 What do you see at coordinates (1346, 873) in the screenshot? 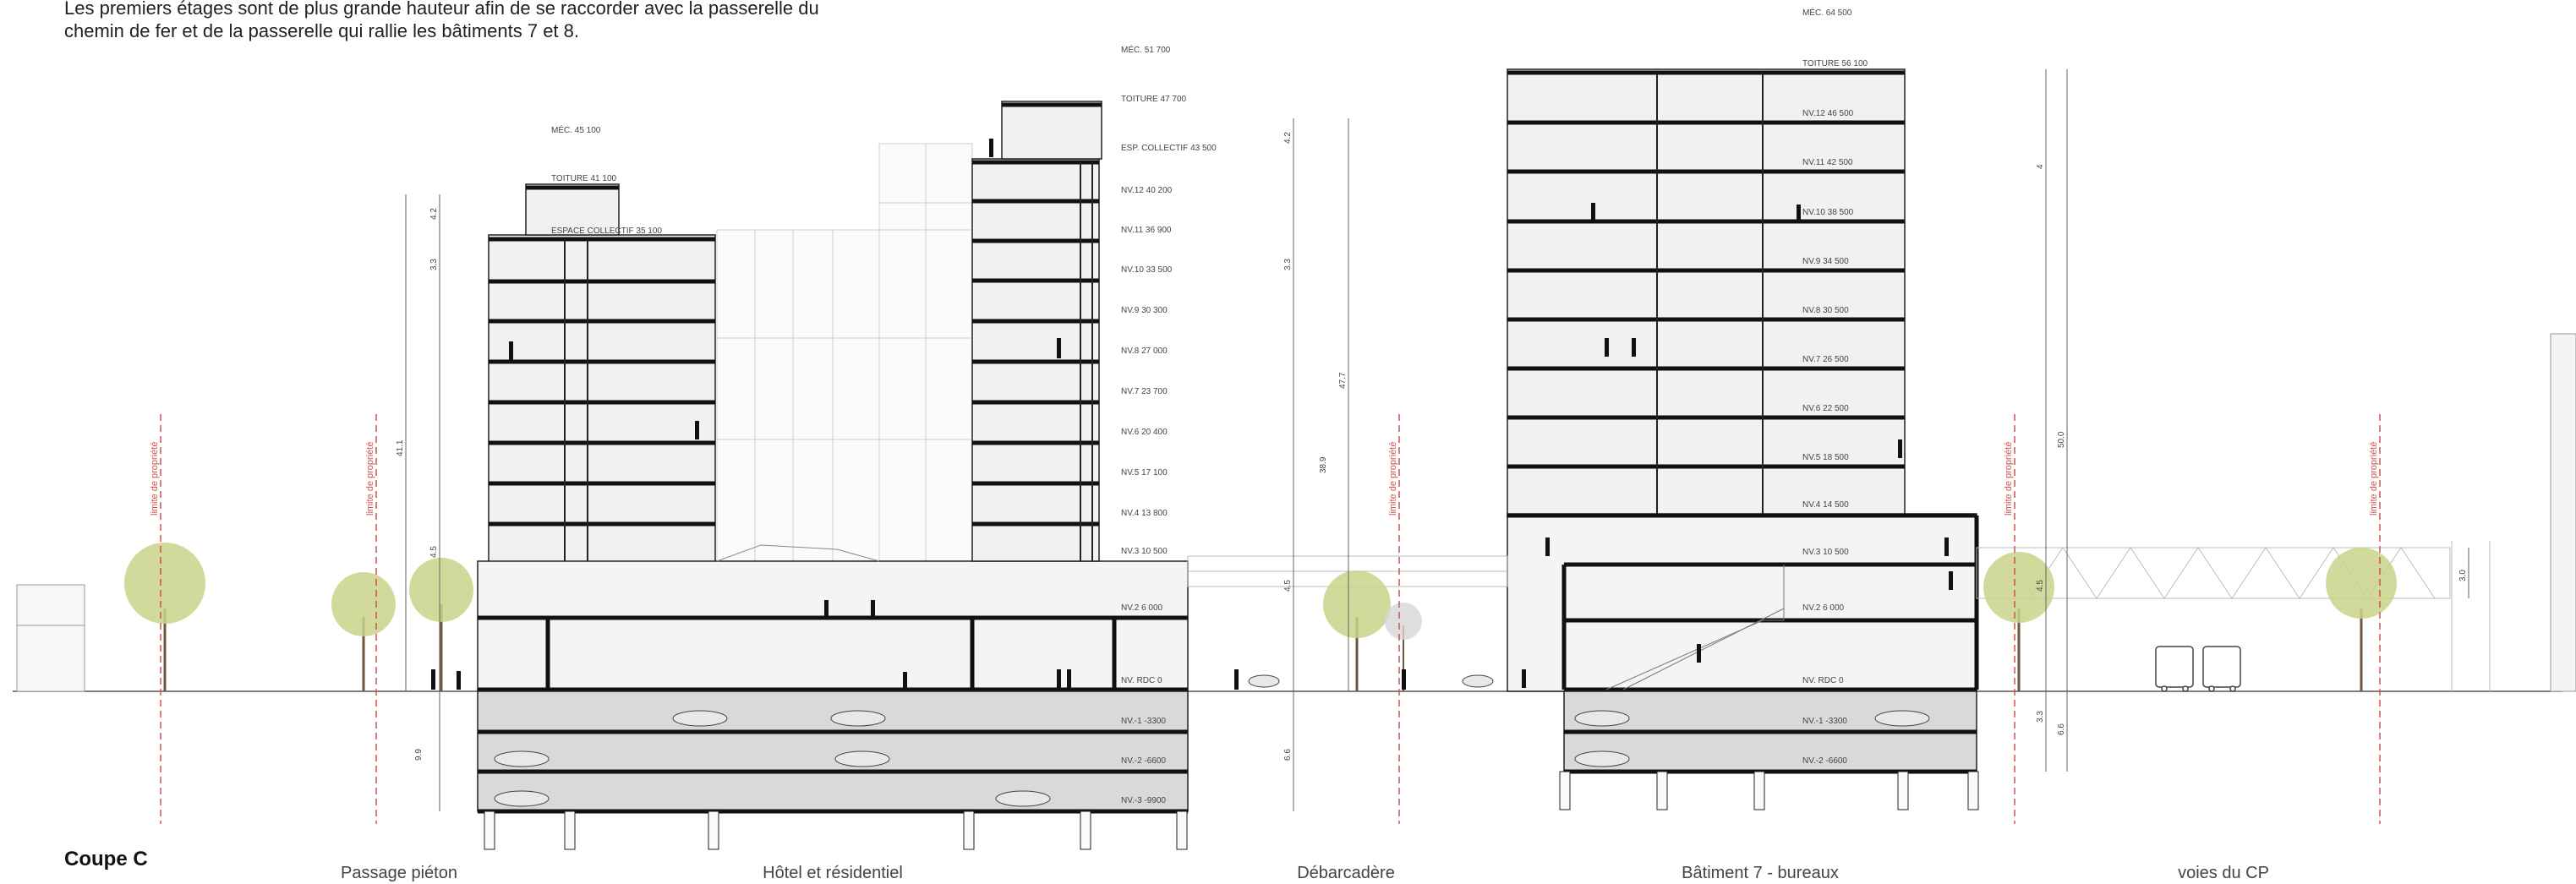
I see `zone-label-debarcadere: Débarcadère` at bounding box center [1346, 873].